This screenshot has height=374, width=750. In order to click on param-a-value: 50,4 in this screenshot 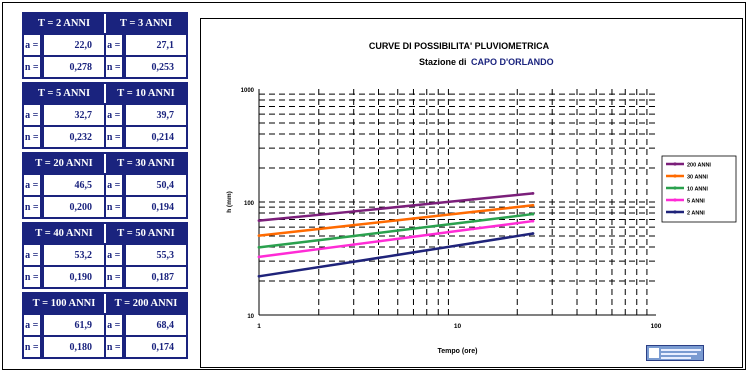, I will do `click(155, 185)`.